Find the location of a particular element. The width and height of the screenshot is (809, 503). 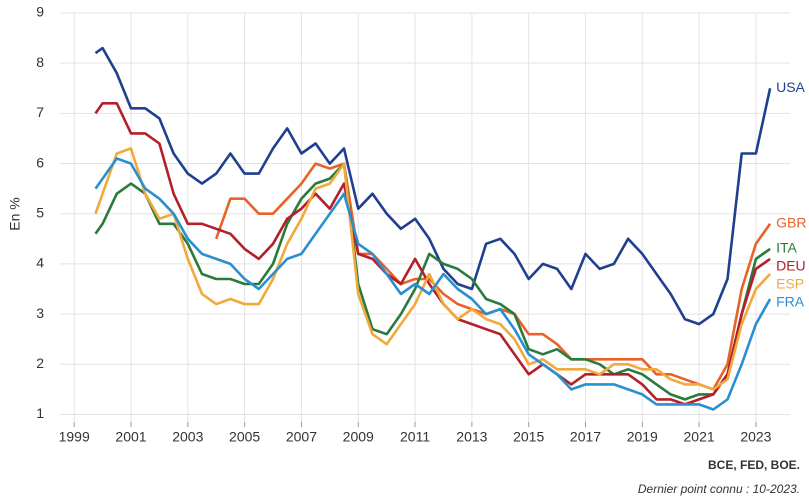

x-tick-label: 1999 is located at coordinates (74, 437).